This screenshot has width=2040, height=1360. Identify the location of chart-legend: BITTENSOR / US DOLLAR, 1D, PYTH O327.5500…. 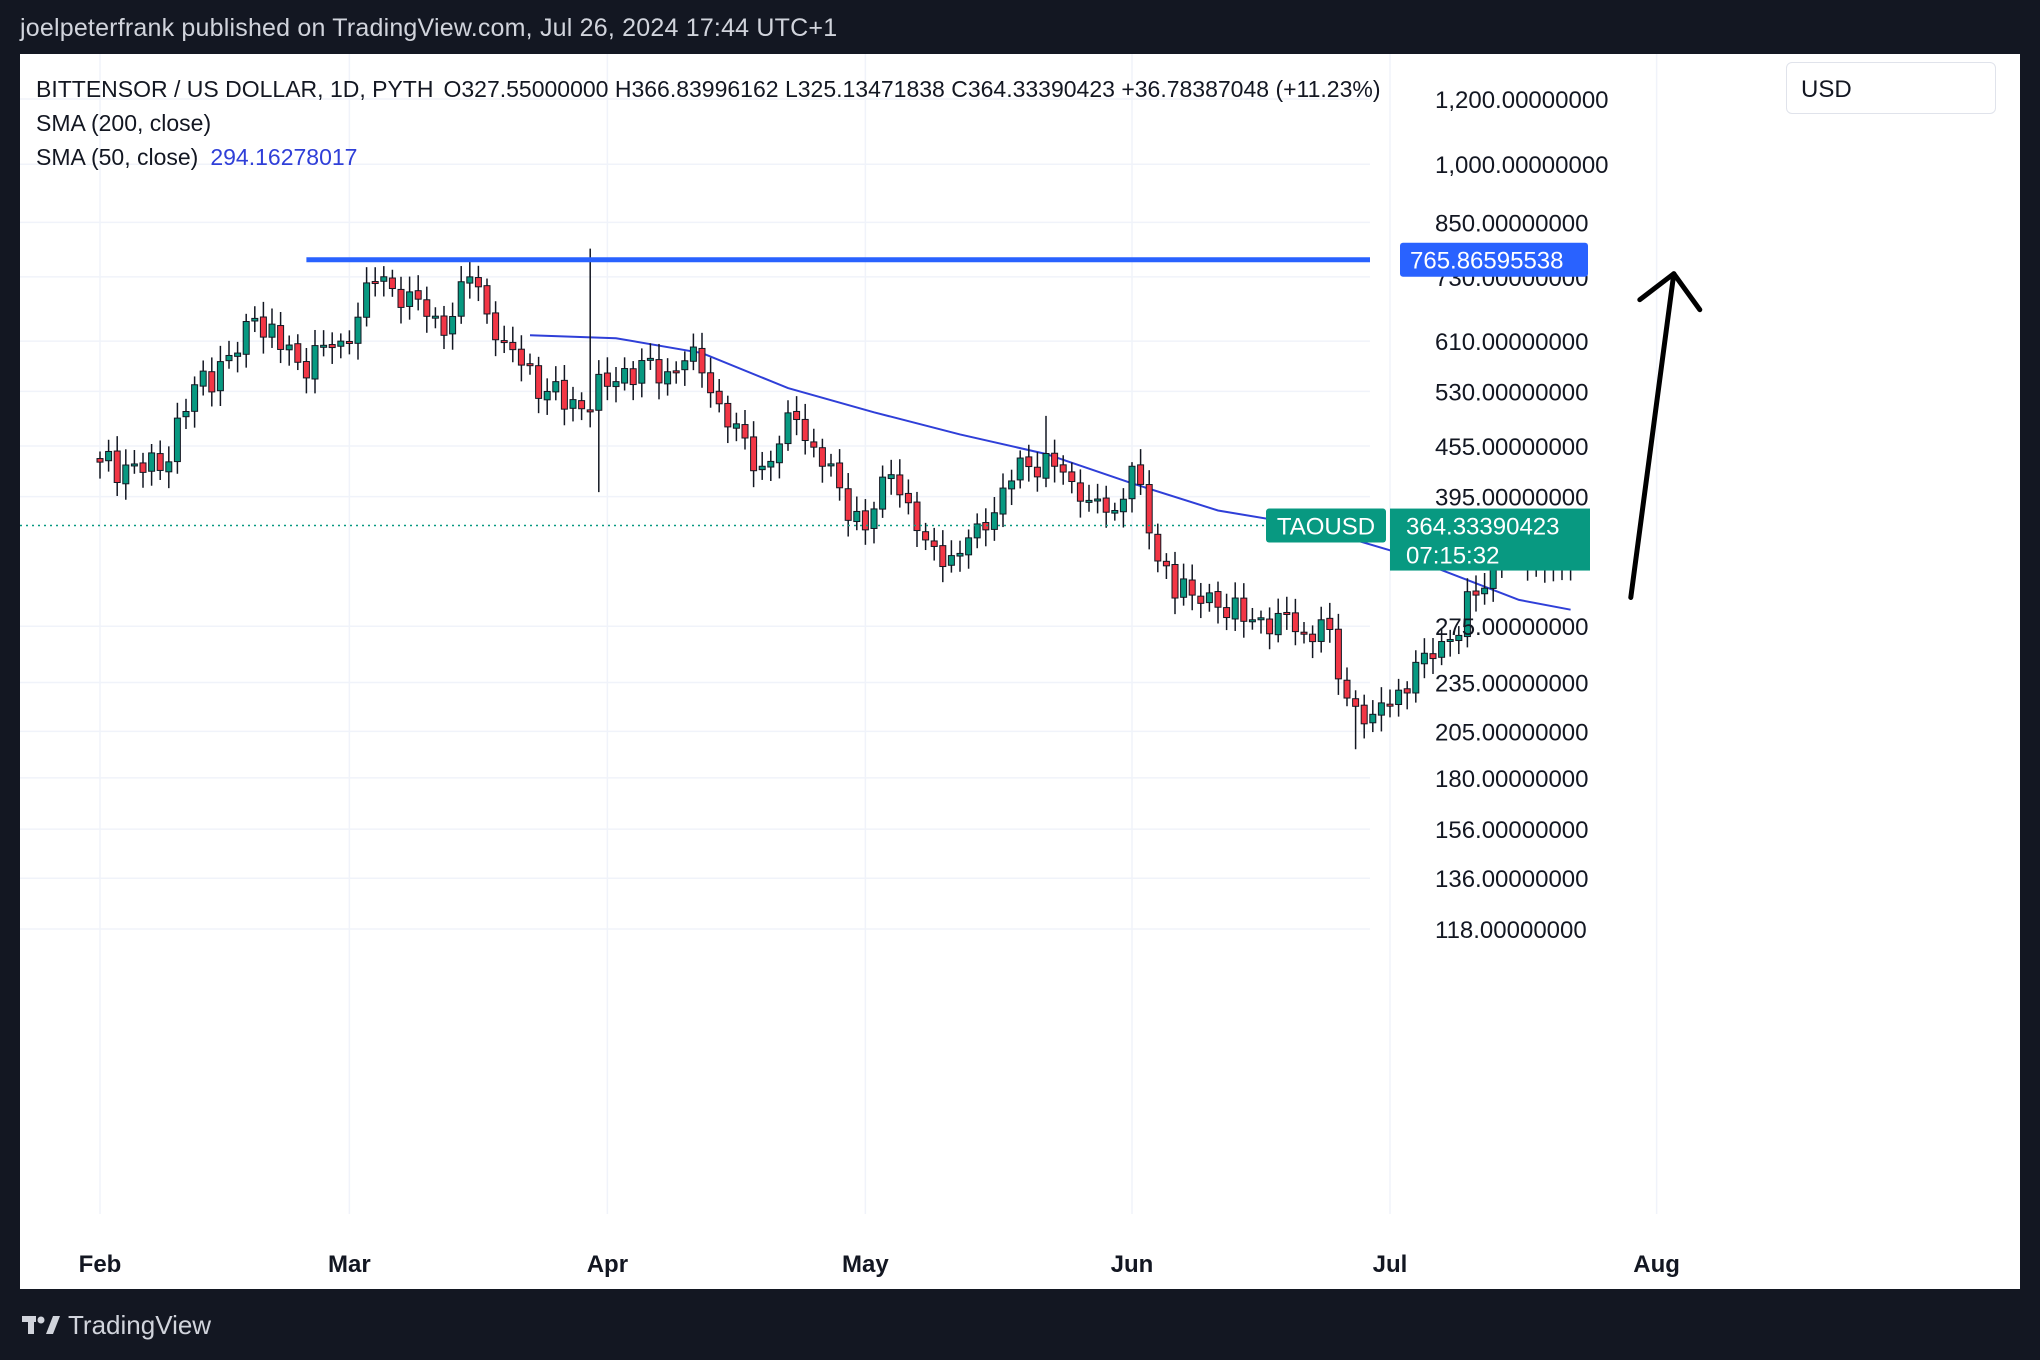
(708, 123).